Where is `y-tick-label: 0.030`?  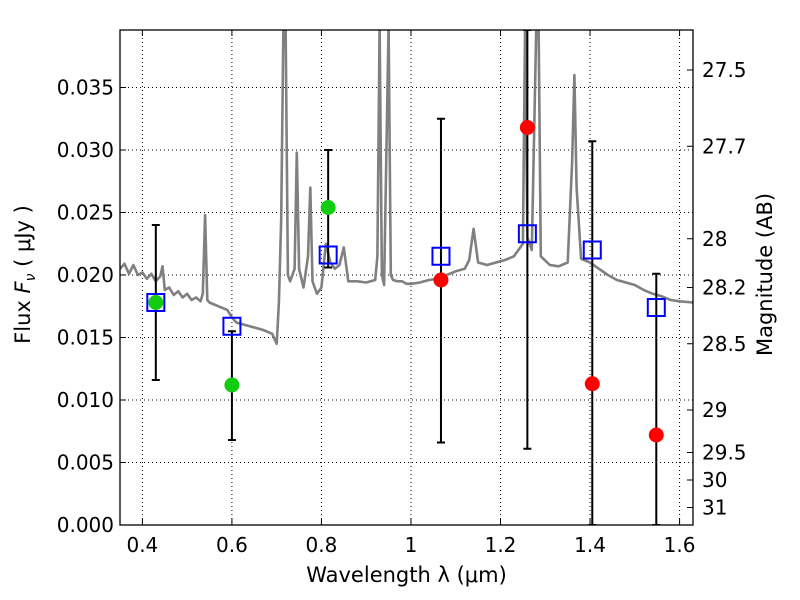 y-tick-label: 0.030 is located at coordinates (85, 150).